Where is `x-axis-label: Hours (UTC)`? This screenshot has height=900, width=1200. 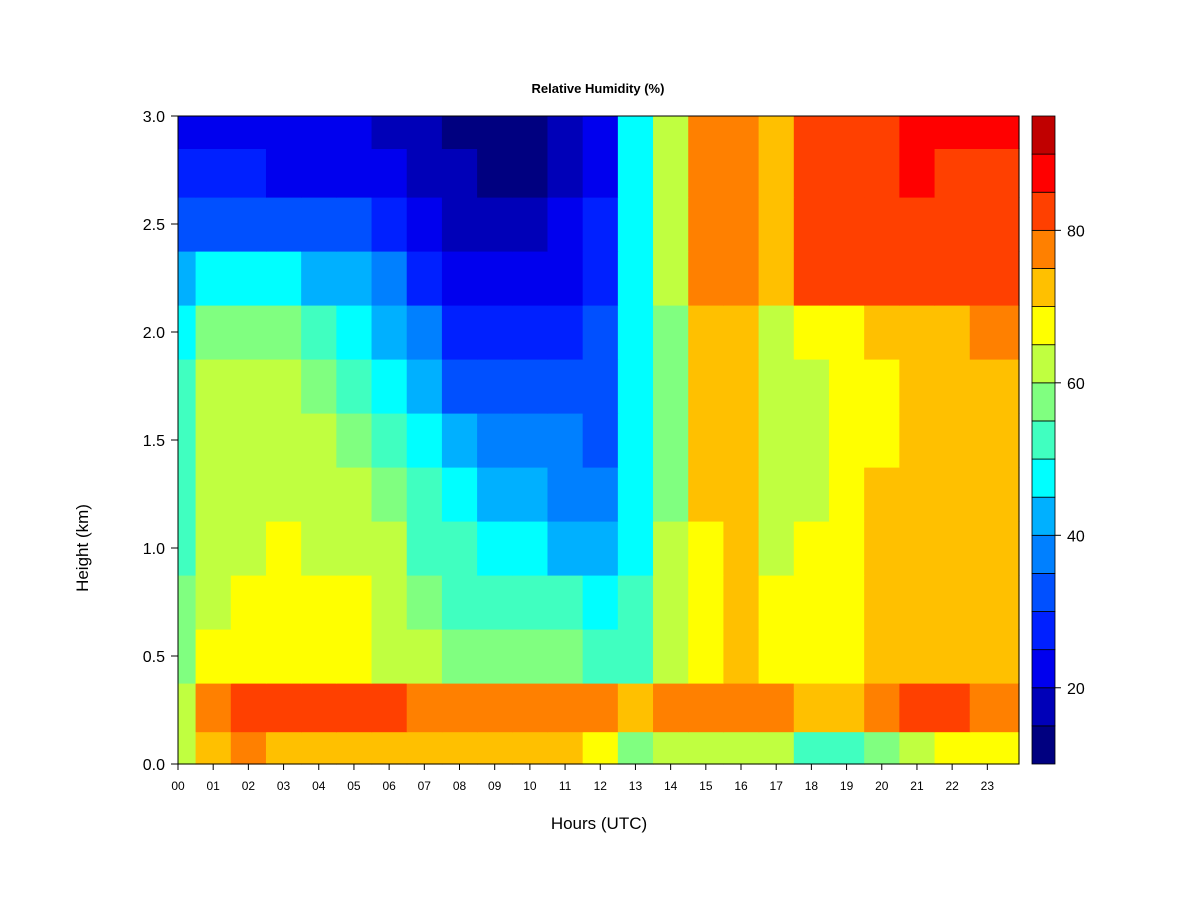 x-axis-label: Hours (UTC) is located at coordinates (599, 823).